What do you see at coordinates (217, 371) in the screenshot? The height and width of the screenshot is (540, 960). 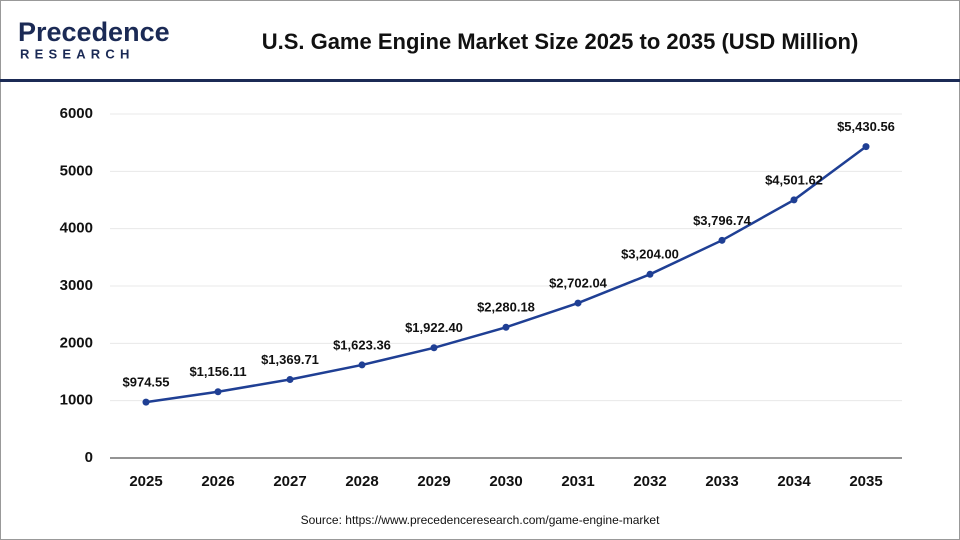 I see `value-label: $1,156.11` at bounding box center [217, 371].